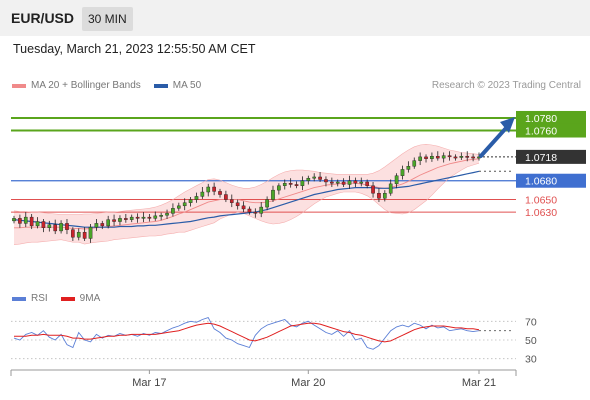 This screenshot has width=590, height=400. Describe the element at coordinates (494, 141) in the screenshot. I see `forecast-arrow-shaft` at that location.